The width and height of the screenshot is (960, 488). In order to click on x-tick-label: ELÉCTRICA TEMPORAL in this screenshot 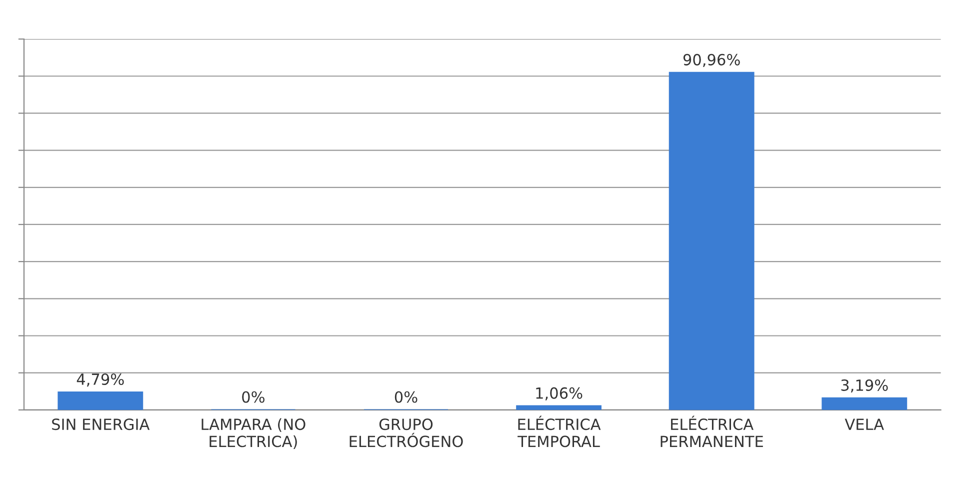, I will do `click(559, 432)`.